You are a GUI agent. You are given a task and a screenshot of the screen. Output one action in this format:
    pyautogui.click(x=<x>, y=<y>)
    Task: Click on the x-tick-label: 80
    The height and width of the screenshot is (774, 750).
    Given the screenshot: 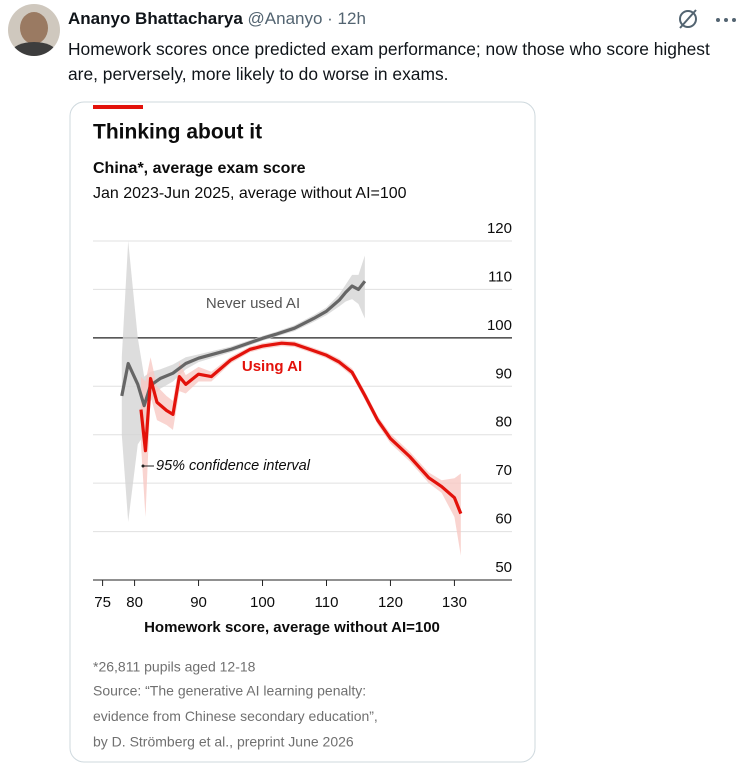 What is the action you would take?
    pyautogui.click(x=134, y=602)
    